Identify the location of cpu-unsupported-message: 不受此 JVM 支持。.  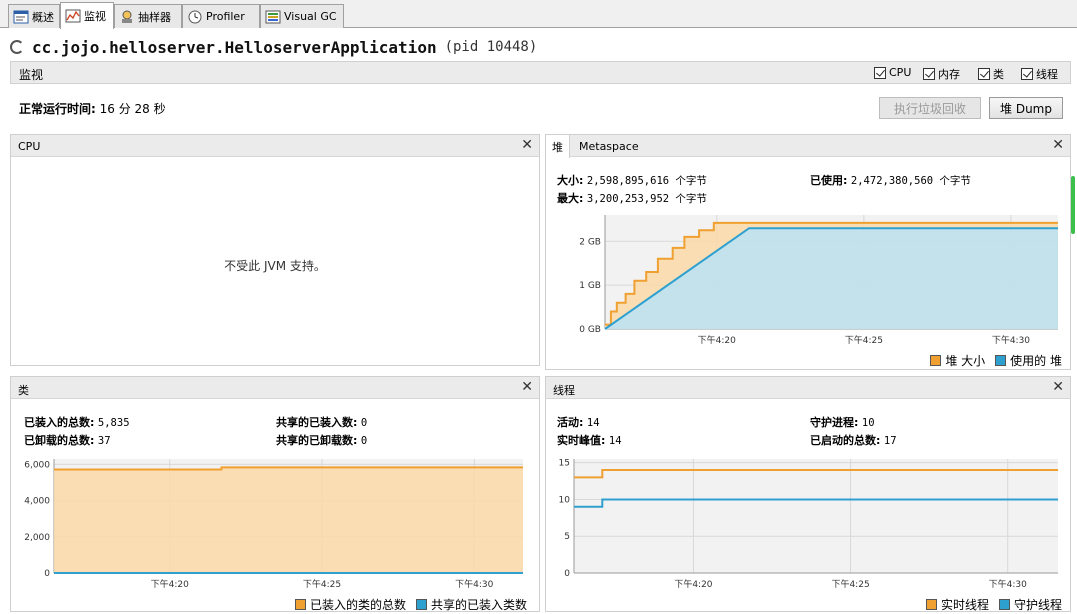
(275, 266).